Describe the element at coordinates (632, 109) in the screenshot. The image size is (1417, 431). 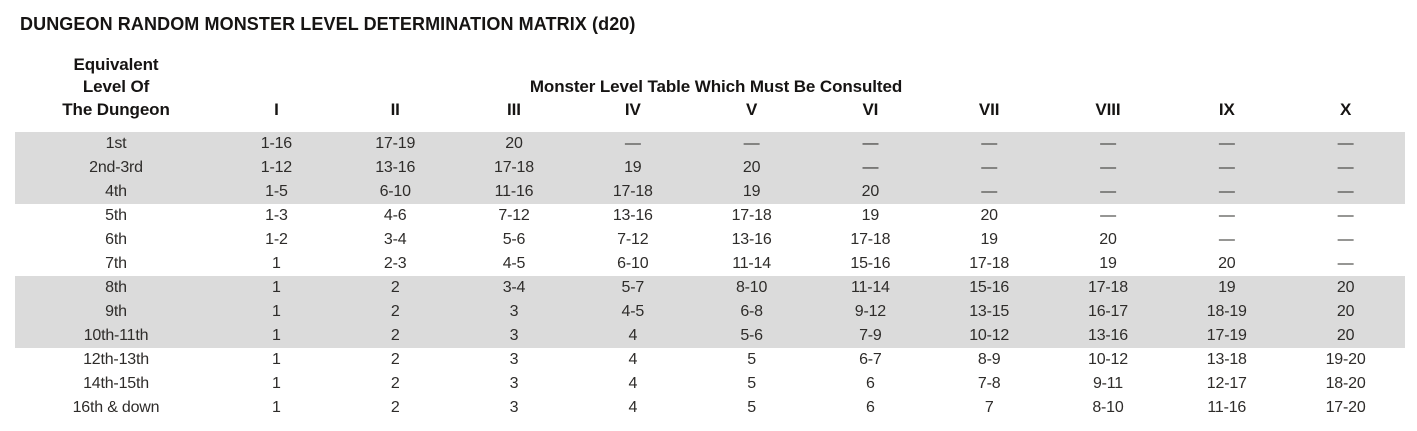
I see `column-header-IV: IV` at that location.